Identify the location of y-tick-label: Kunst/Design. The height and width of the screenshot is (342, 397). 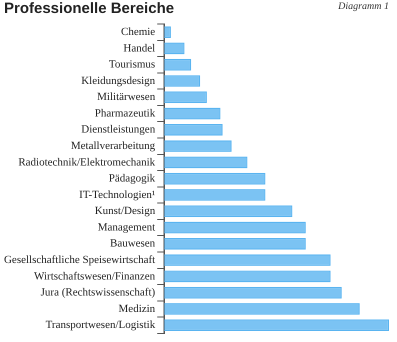
(125, 211).